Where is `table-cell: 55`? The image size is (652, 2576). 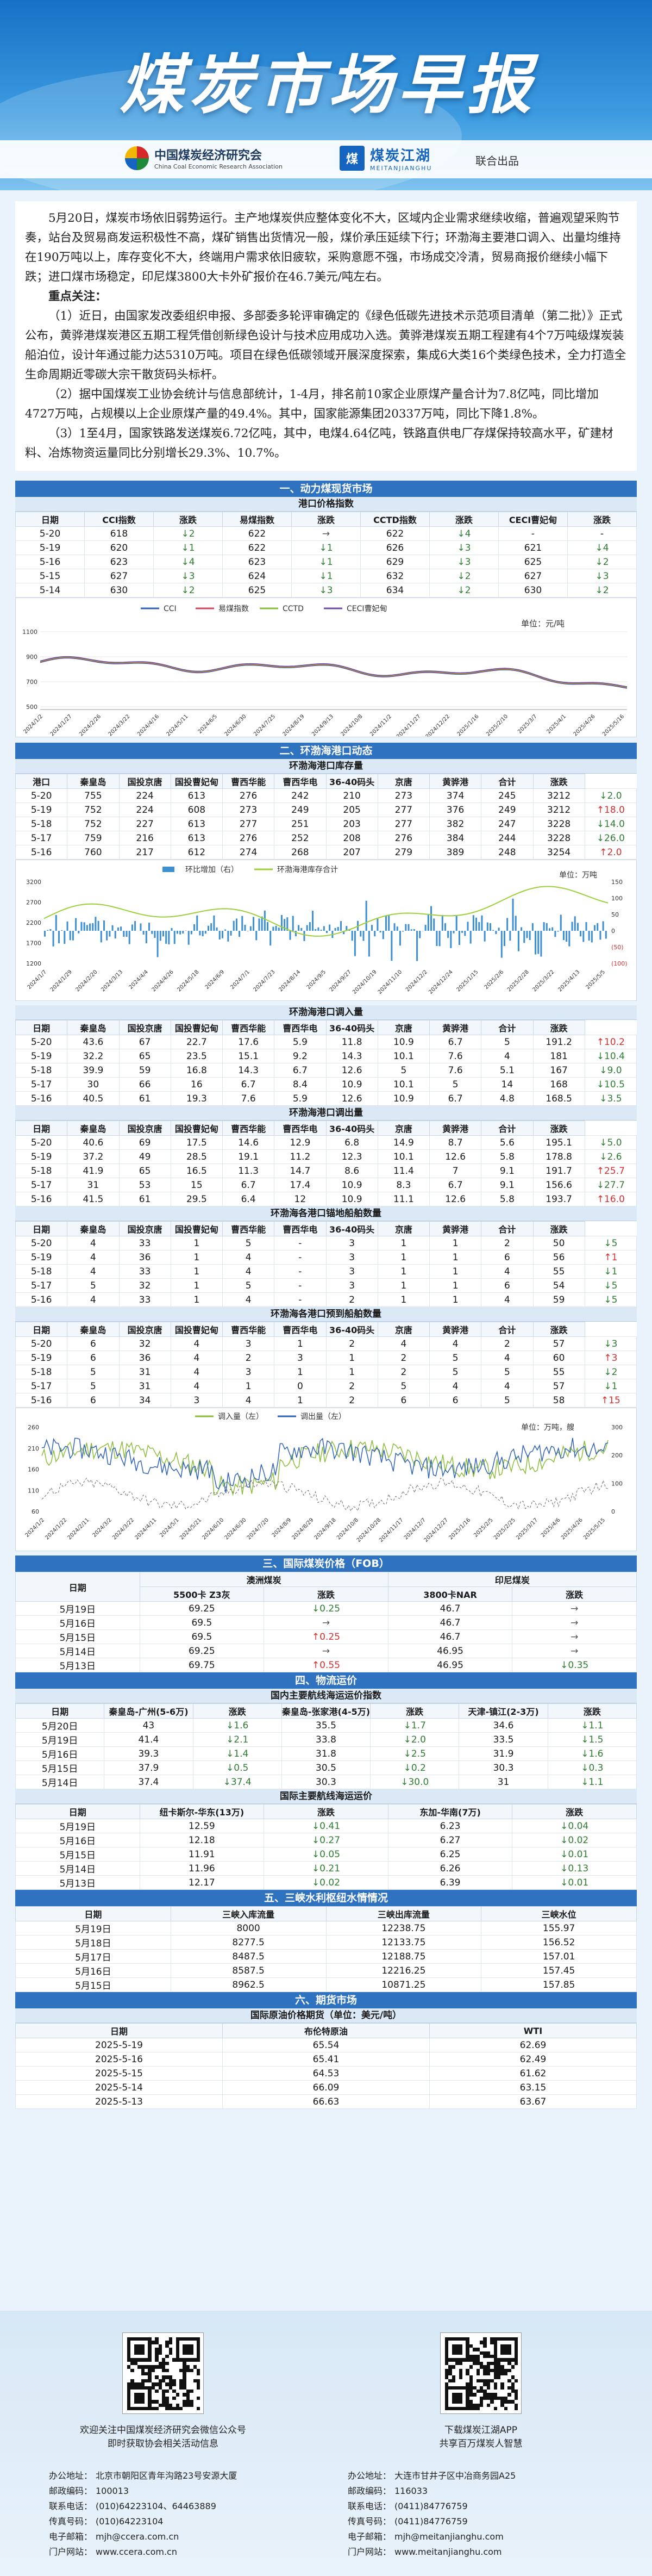
table-cell: 55 is located at coordinates (558, 1372).